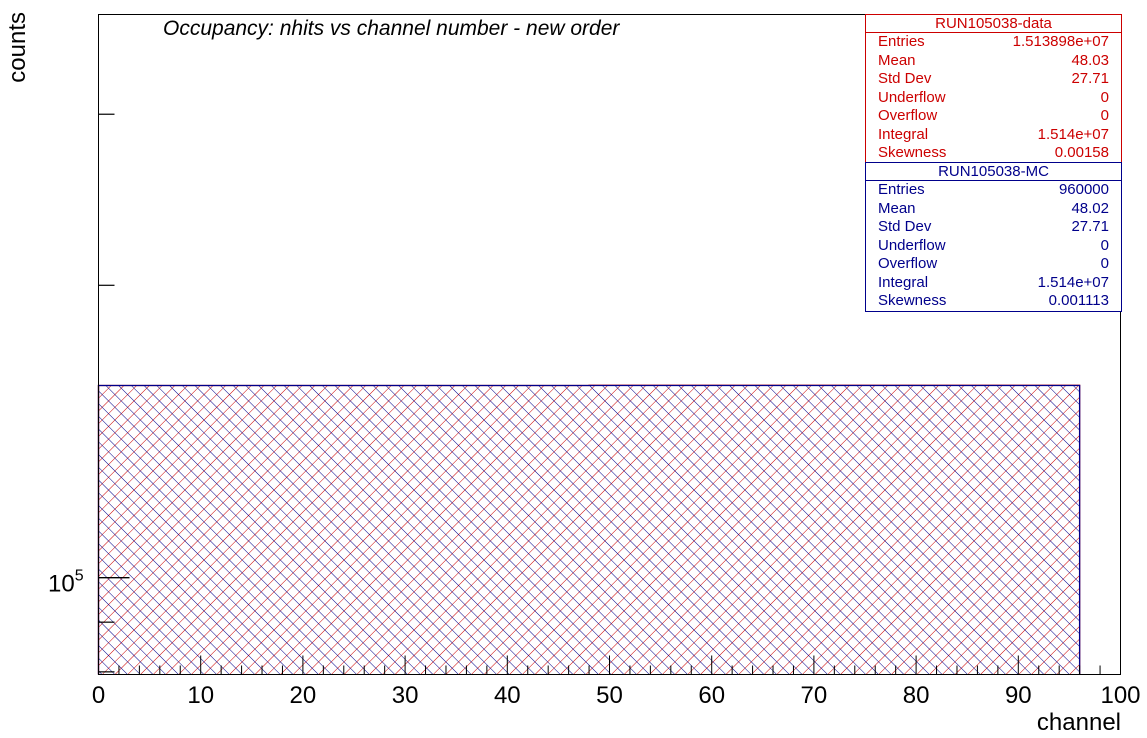  I want to click on x-tick-label: 90, so click(1018, 695).